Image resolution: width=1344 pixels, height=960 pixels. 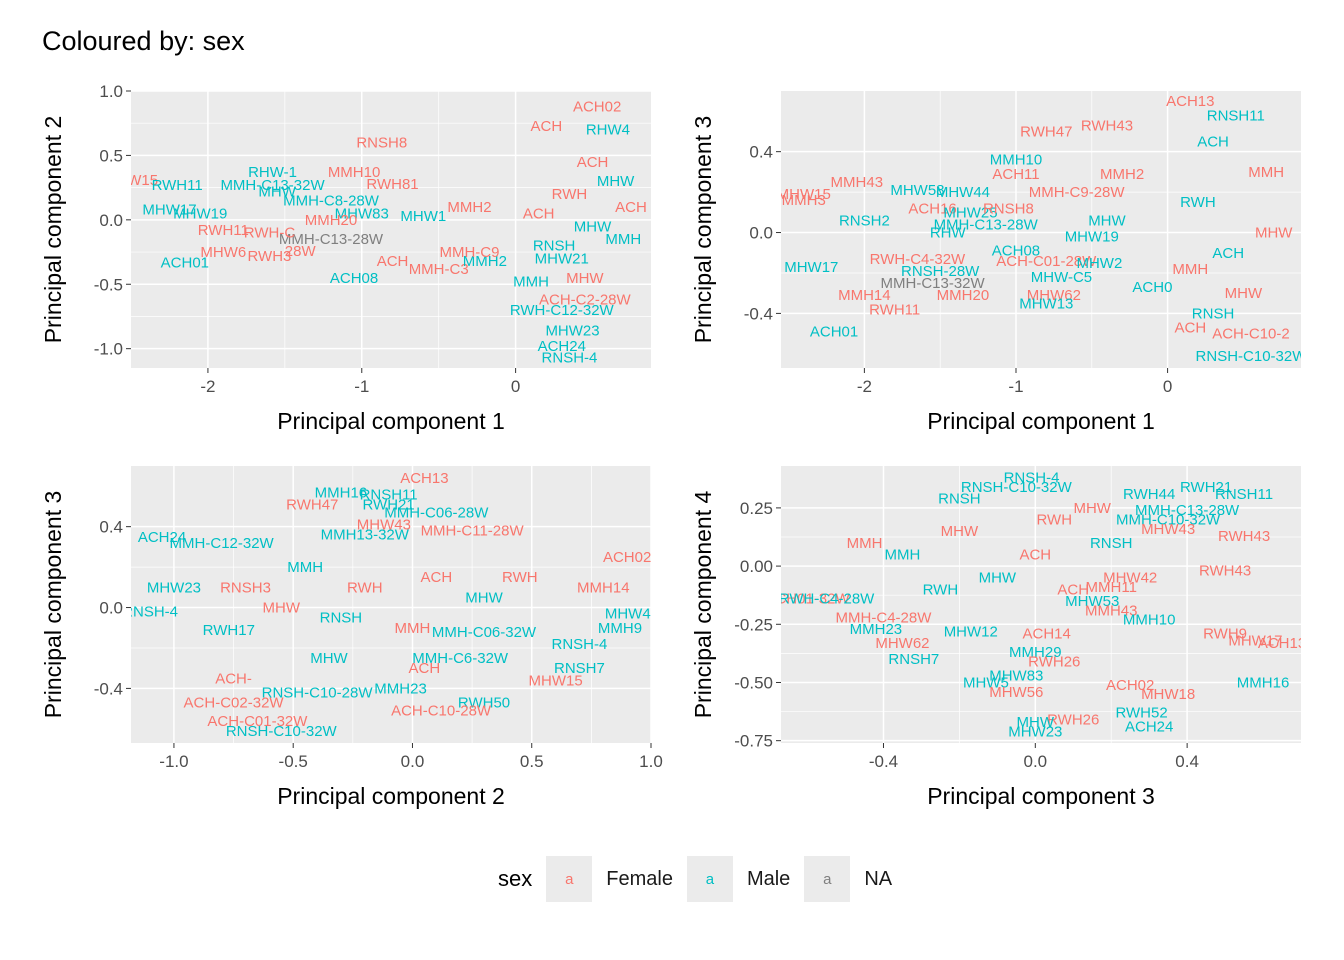 I want to click on point-label: MHW6, so click(x=223, y=252).